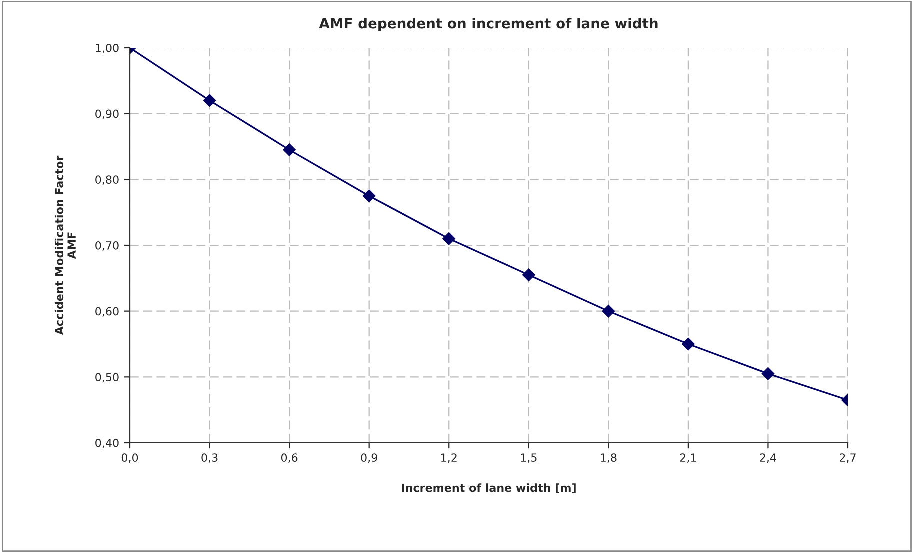 Image resolution: width=914 pixels, height=553 pixels. I want to click on x-tick-label: 2,7, so click(848, 459).